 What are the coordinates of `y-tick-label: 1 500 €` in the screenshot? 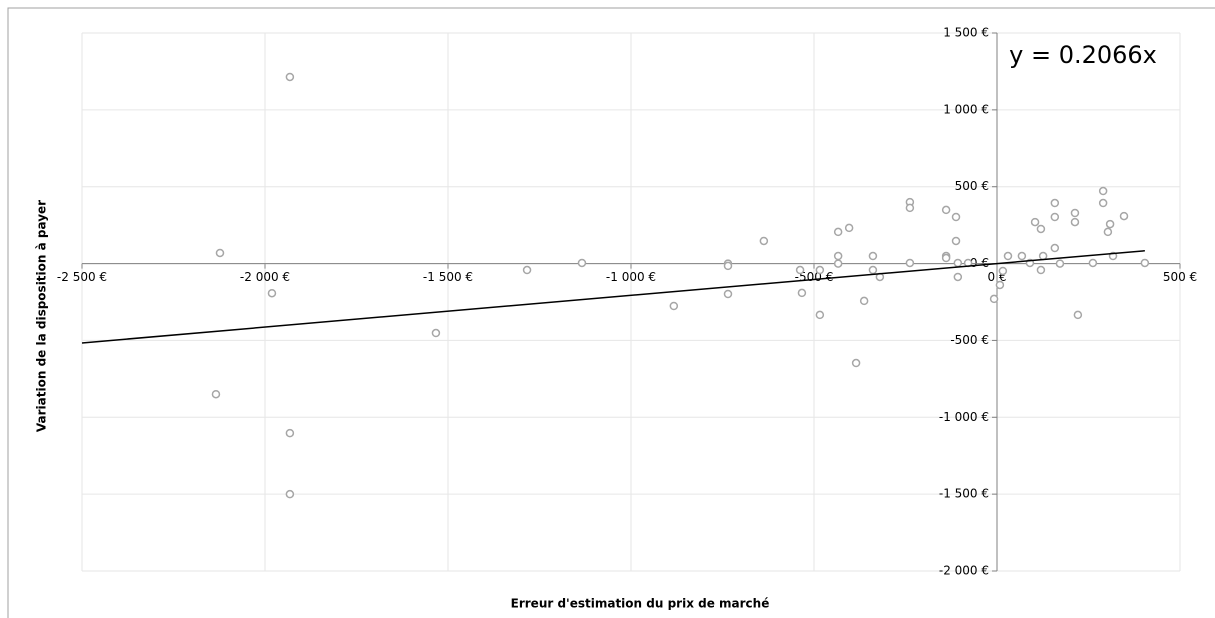 It's located at (966, 33).